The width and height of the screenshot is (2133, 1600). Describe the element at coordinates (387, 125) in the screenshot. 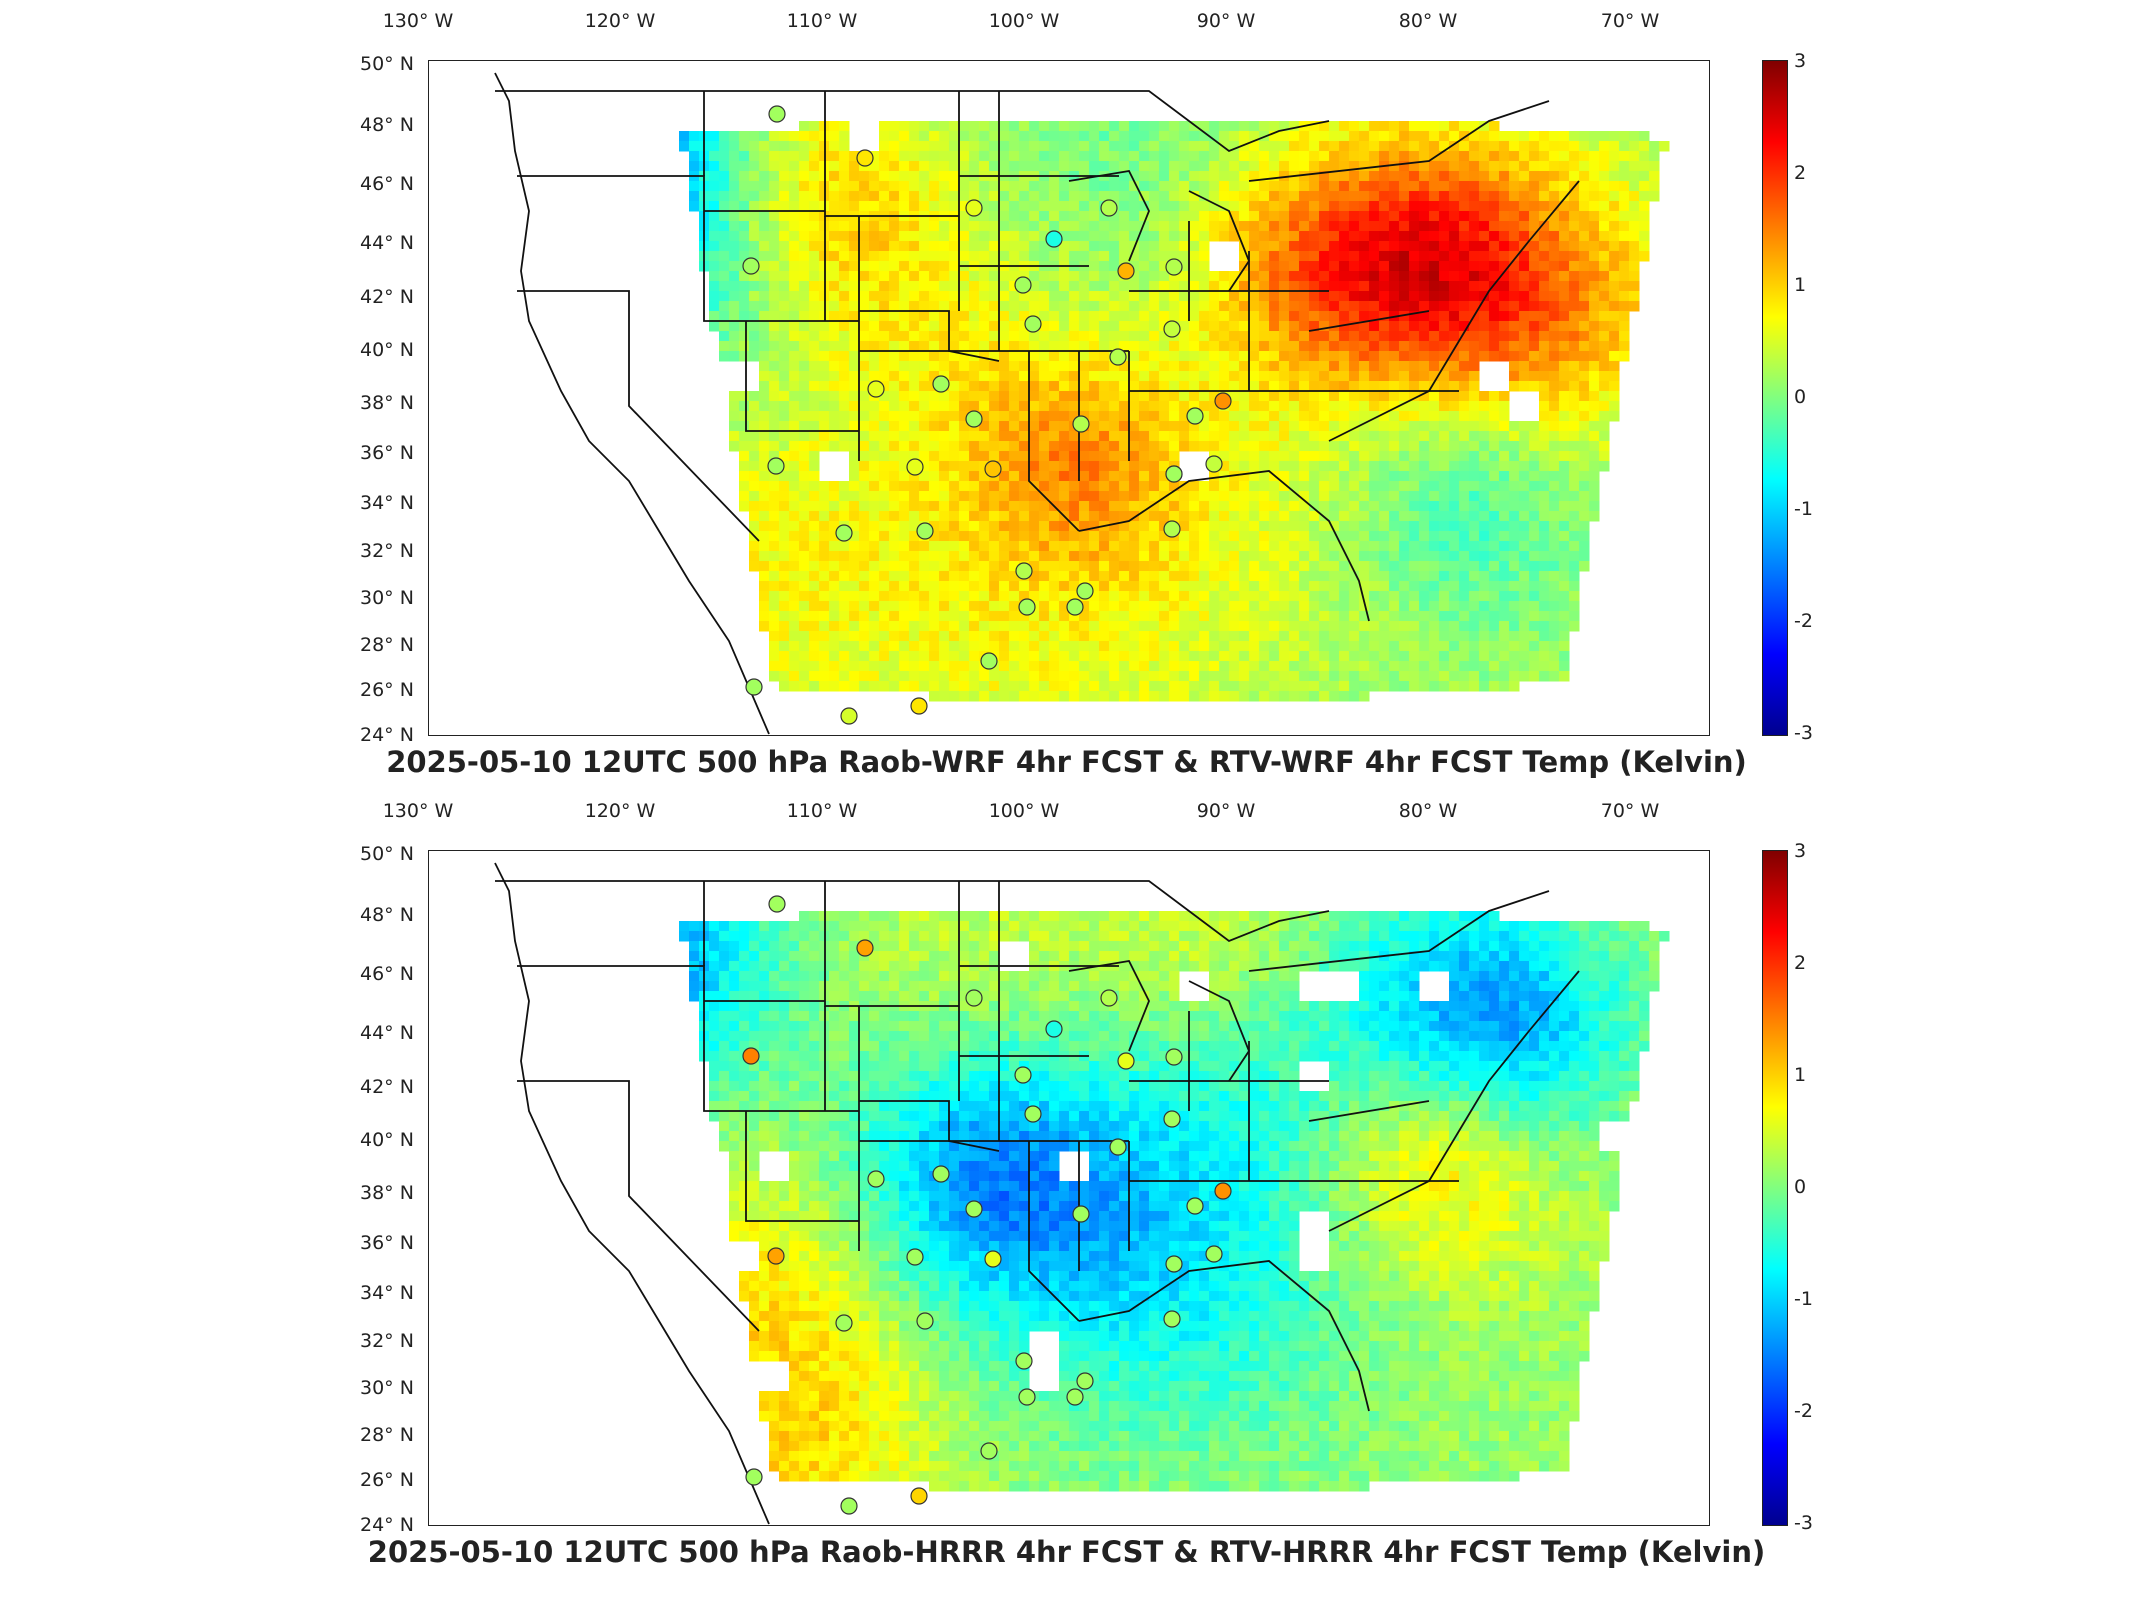

I see `lat-label: 48° N` at that location.